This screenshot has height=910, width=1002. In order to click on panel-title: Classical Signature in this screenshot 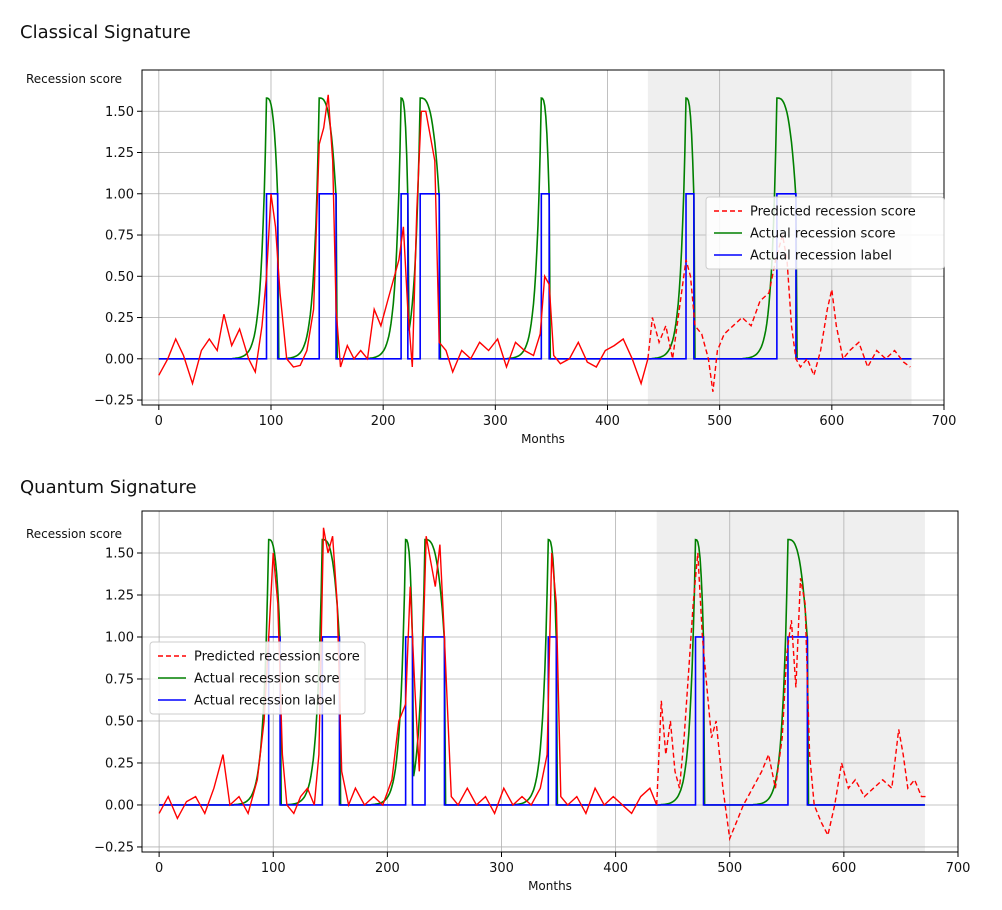, I will do `click(105, 32)`.